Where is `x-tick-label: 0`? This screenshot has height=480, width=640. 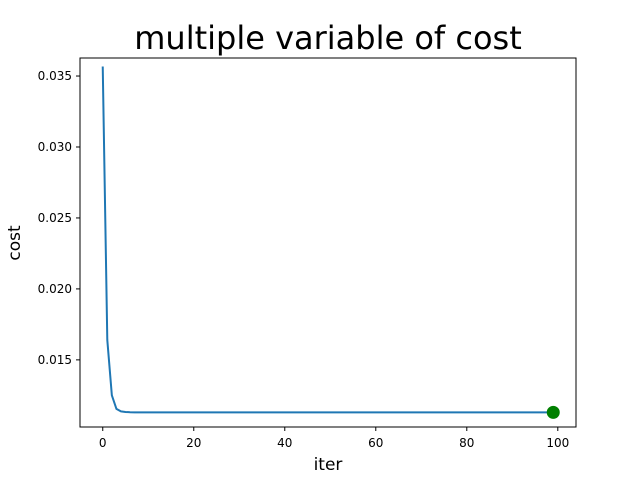
x-tick-label: 0 is located at coordinates (103, 443).